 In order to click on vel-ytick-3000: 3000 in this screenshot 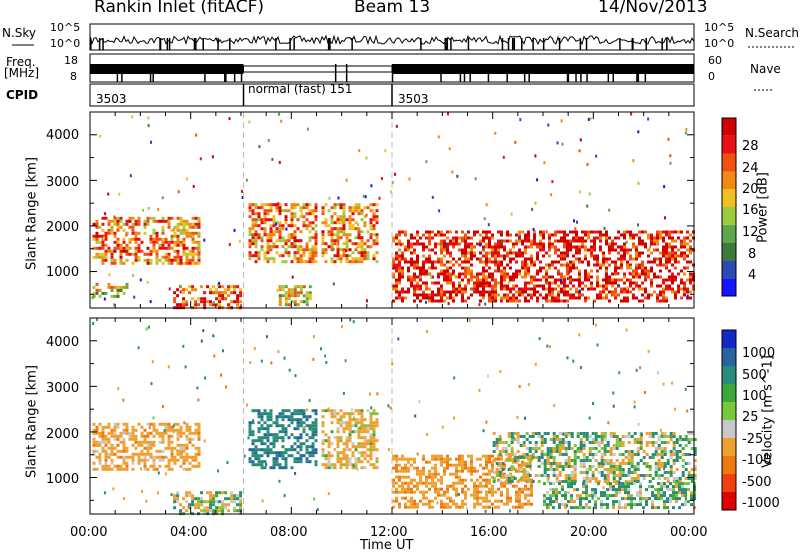, I will do `click(63, 388)`.